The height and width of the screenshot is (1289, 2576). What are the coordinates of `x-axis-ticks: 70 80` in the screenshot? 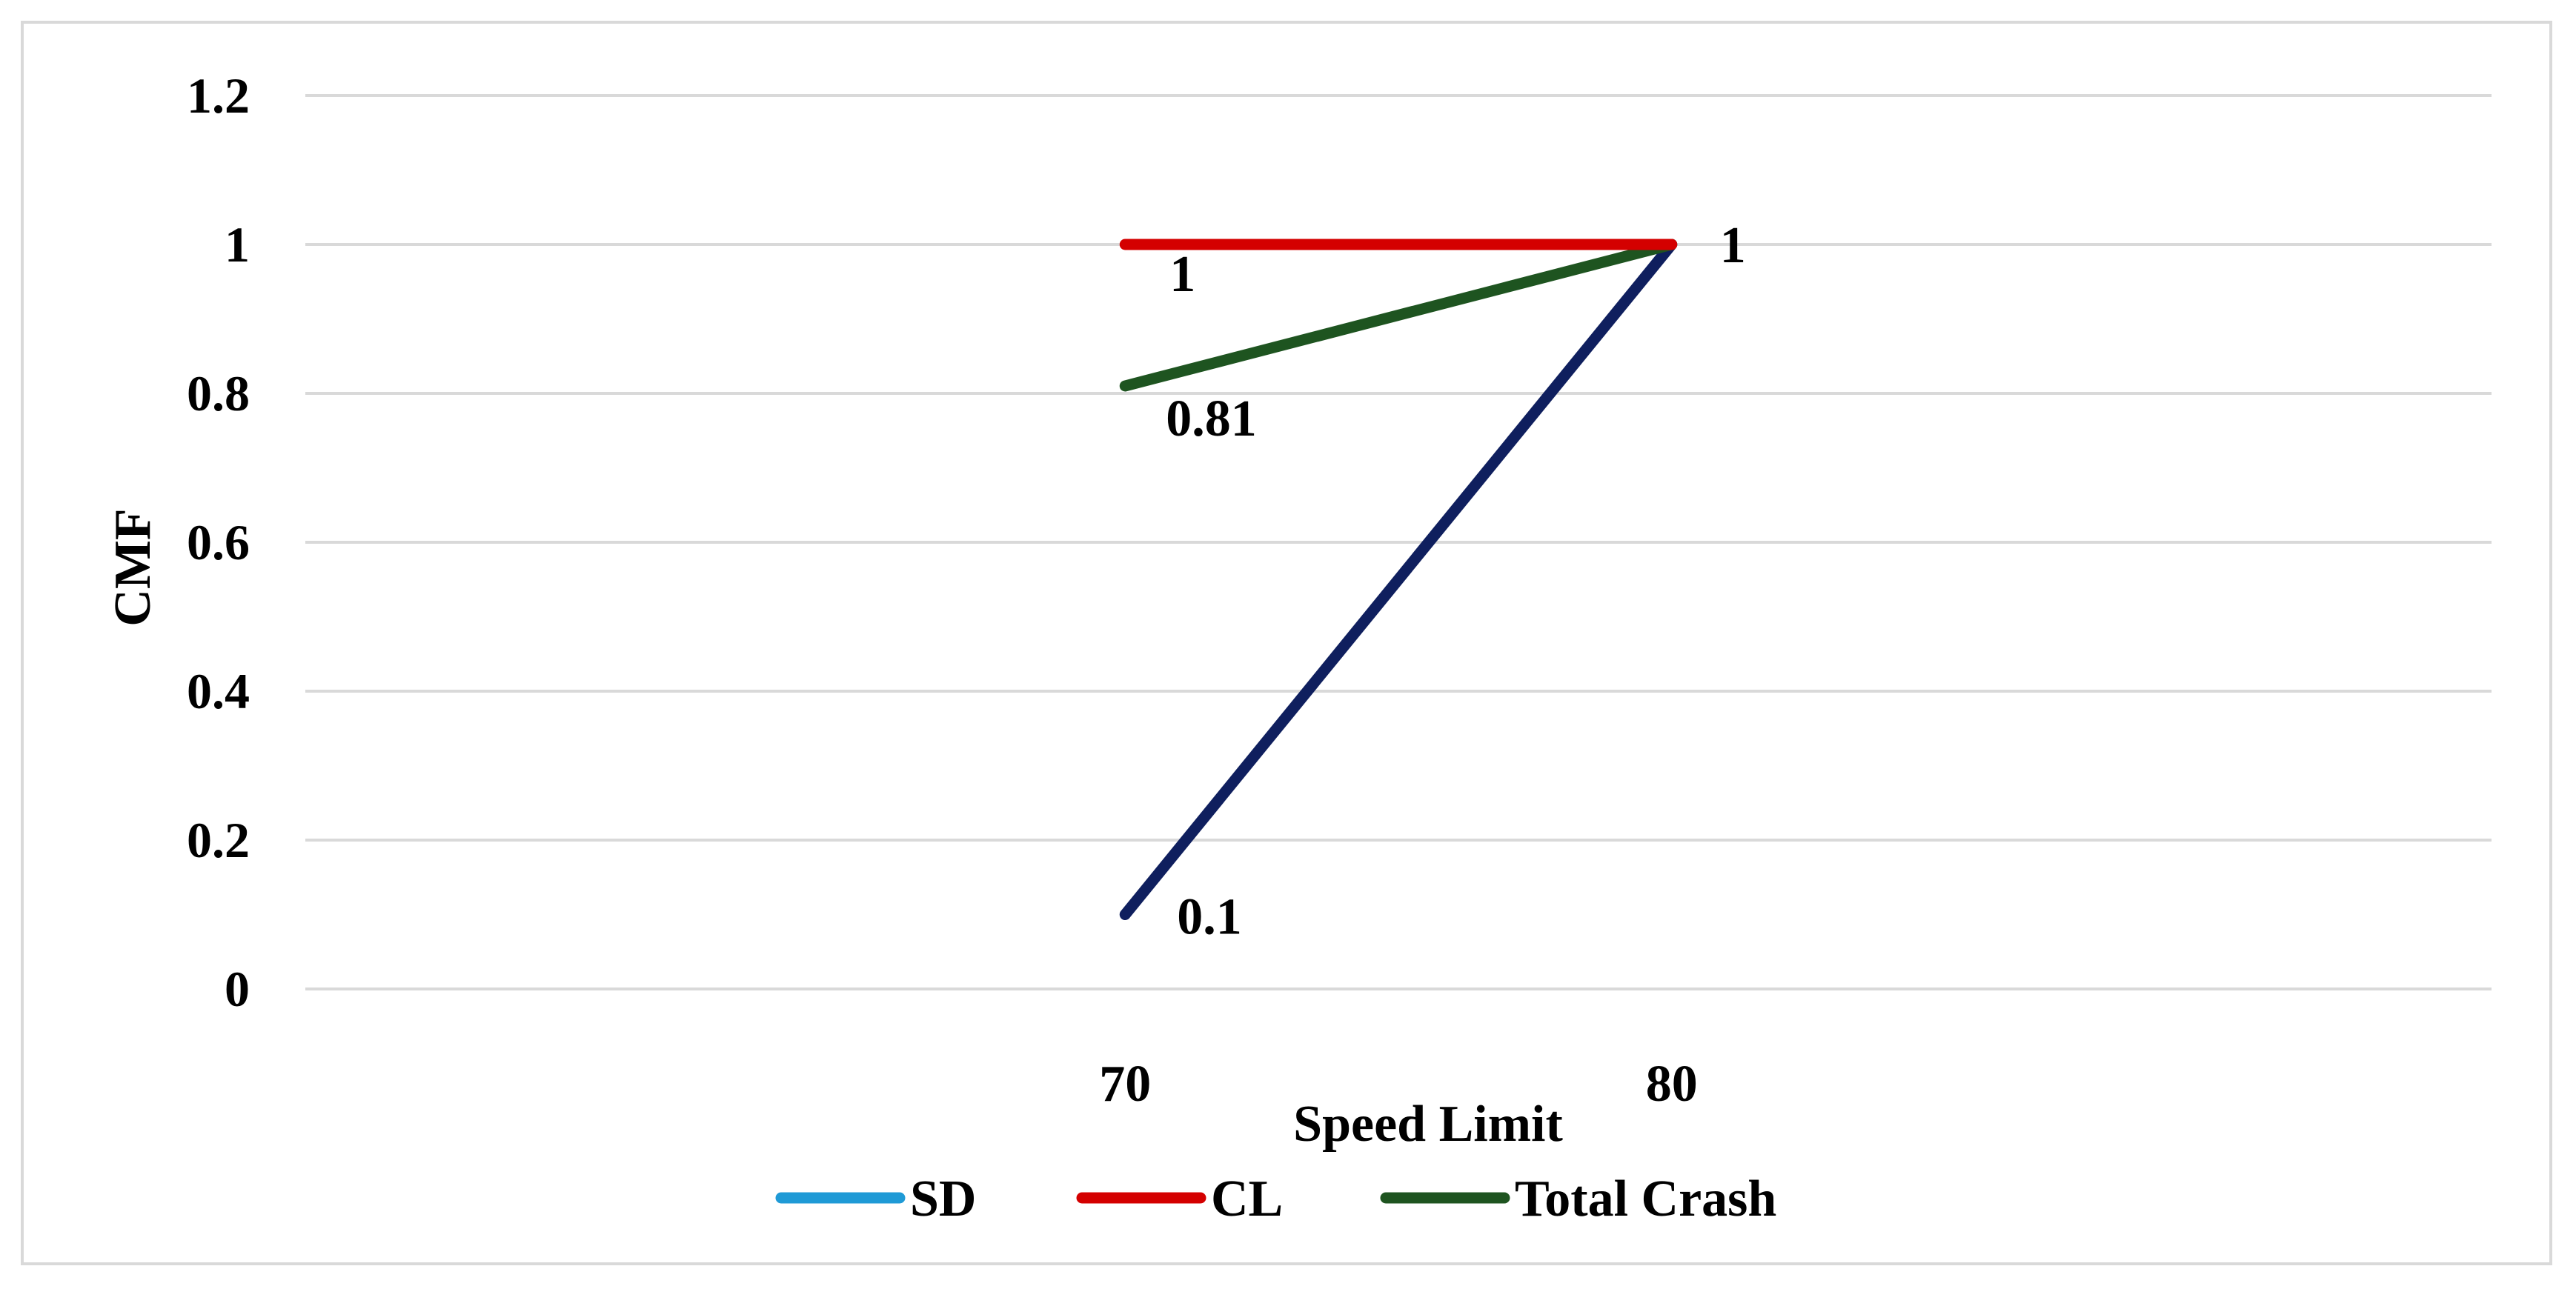 It's located at (1398, 1084).